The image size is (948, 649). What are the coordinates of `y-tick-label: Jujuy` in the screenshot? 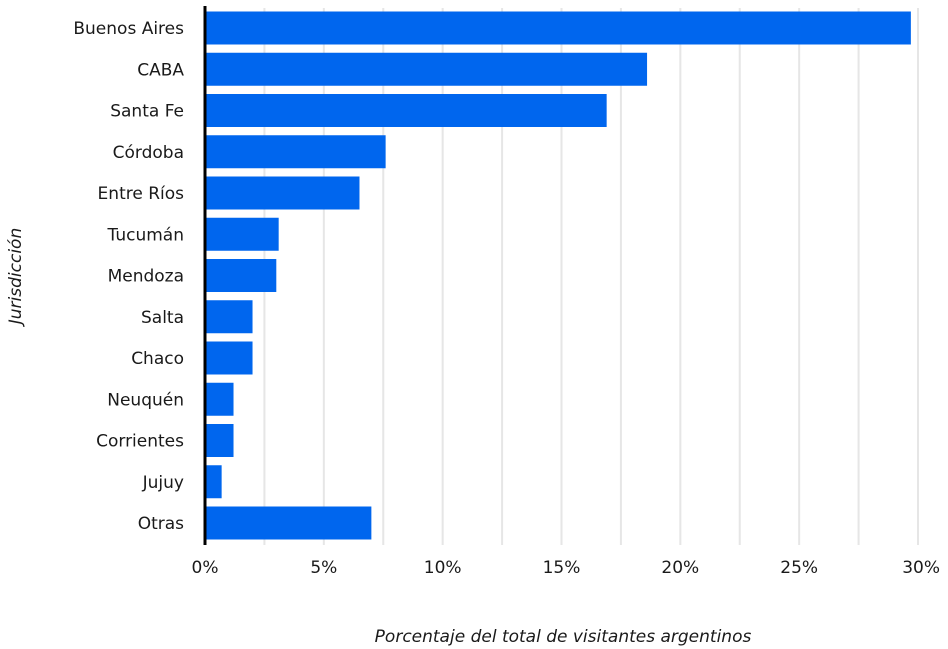 It's located at (163, 483).